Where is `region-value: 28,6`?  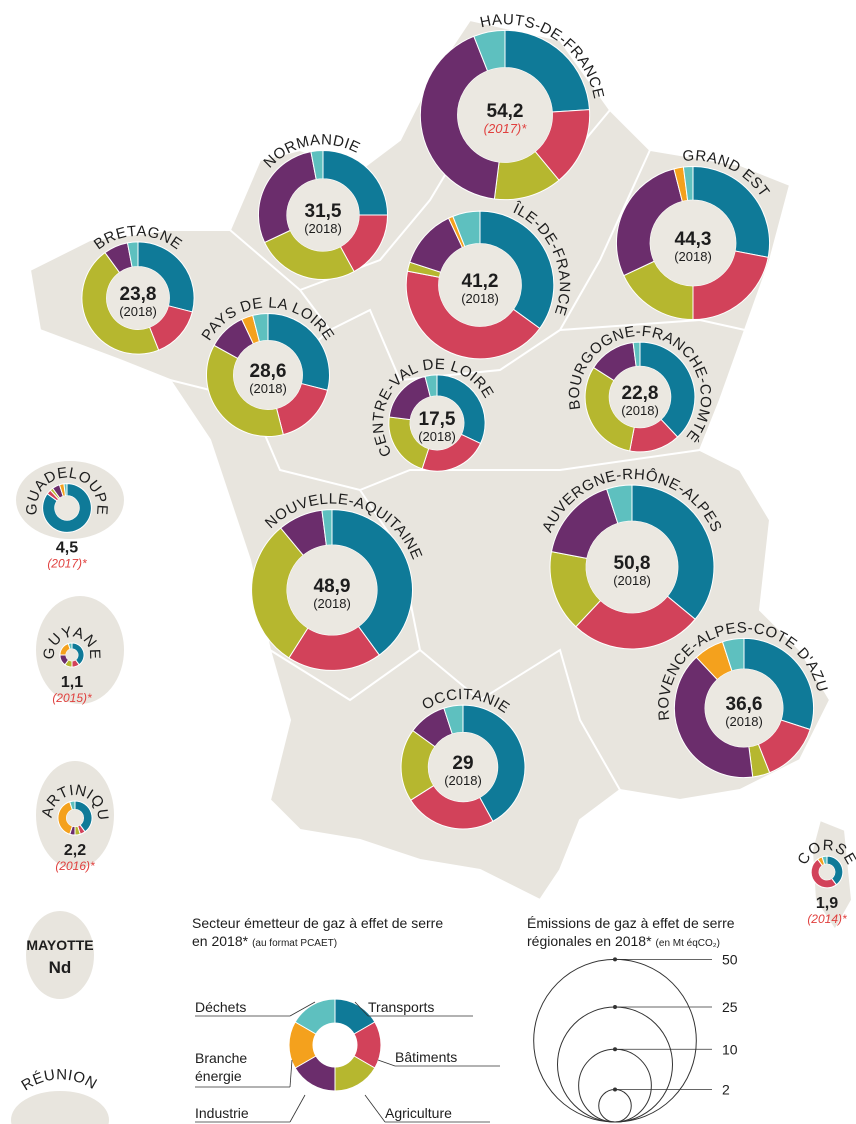
region-value: 28,6 is located at coordinates (268, 371).